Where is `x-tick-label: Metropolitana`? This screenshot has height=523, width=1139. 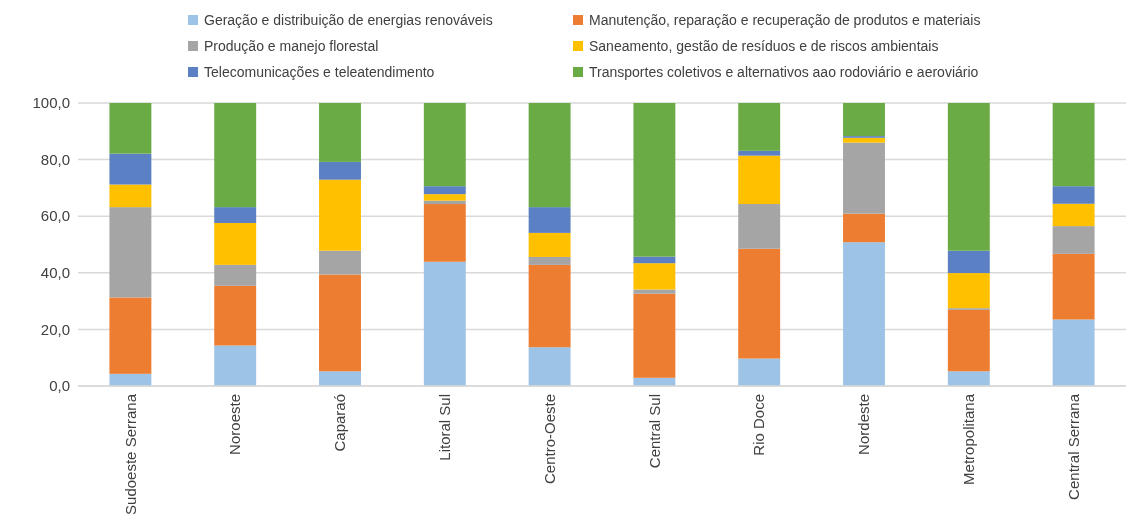
x-tick-label: Metropolitana is located at coordinates (969, 439).